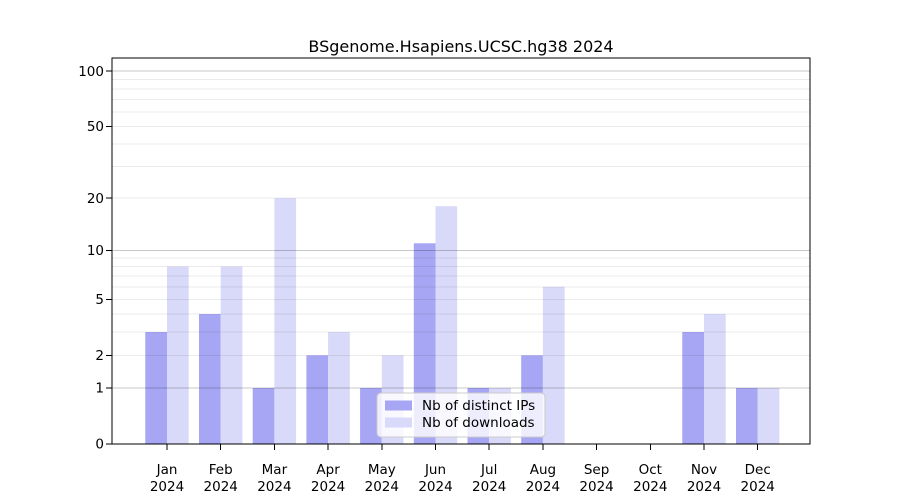  What do you see at coordinates (747, 416) in the screenshot?
I see `bar-dec-ips` at bounding box center [747, 416].